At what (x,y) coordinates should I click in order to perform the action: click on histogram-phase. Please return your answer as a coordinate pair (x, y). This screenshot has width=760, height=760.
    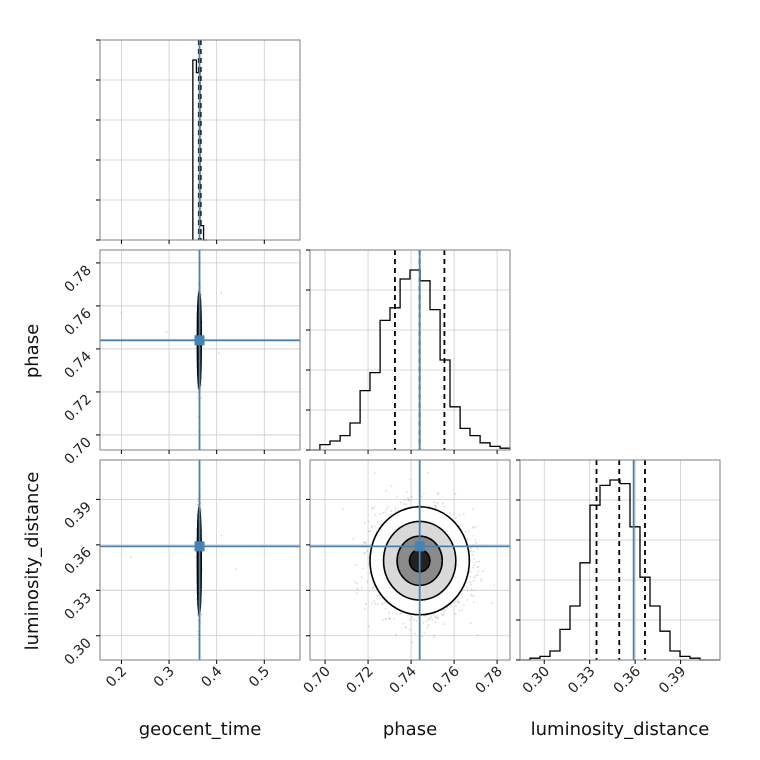
    Looking at the image, I should click on (410, 360).